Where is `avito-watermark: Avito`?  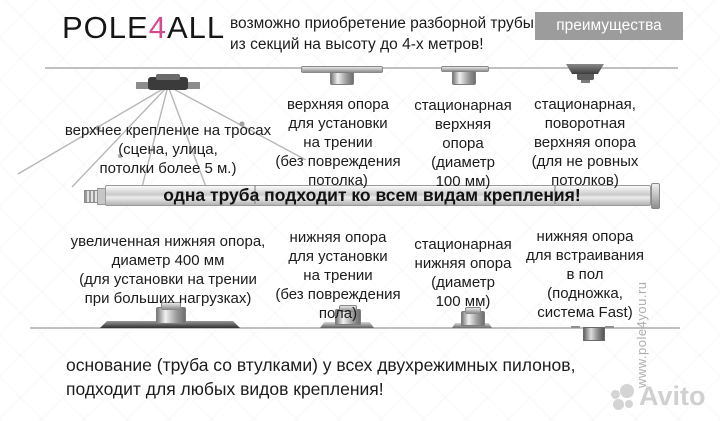 avito-watermark: Avito is located at coordinates (660, 397).